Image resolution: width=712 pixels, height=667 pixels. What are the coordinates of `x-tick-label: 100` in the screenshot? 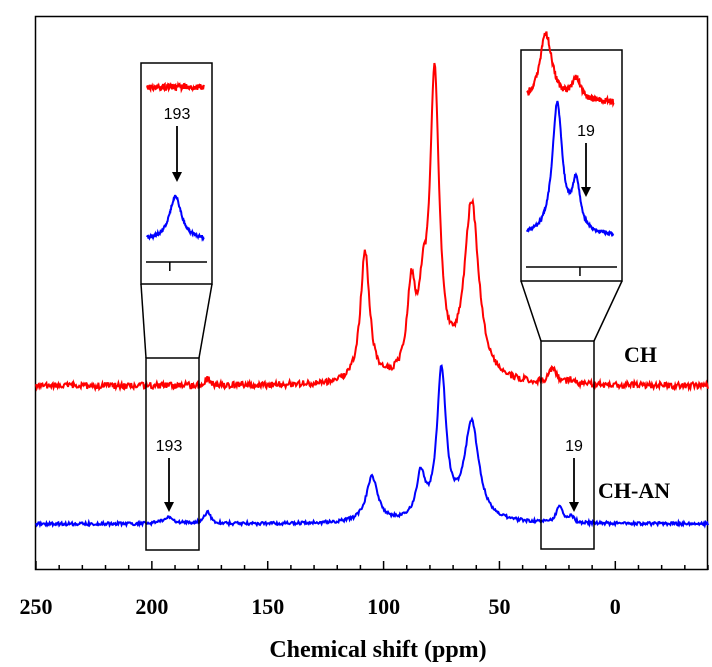 It's located at (383, 606).